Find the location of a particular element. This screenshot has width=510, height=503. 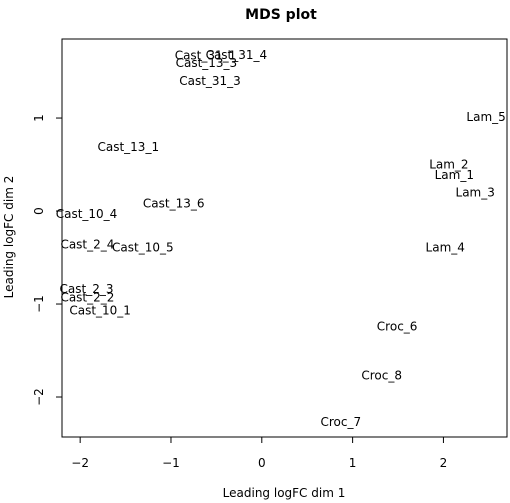

point-label: Cast_13_3 is located at coordinates (207, 63).